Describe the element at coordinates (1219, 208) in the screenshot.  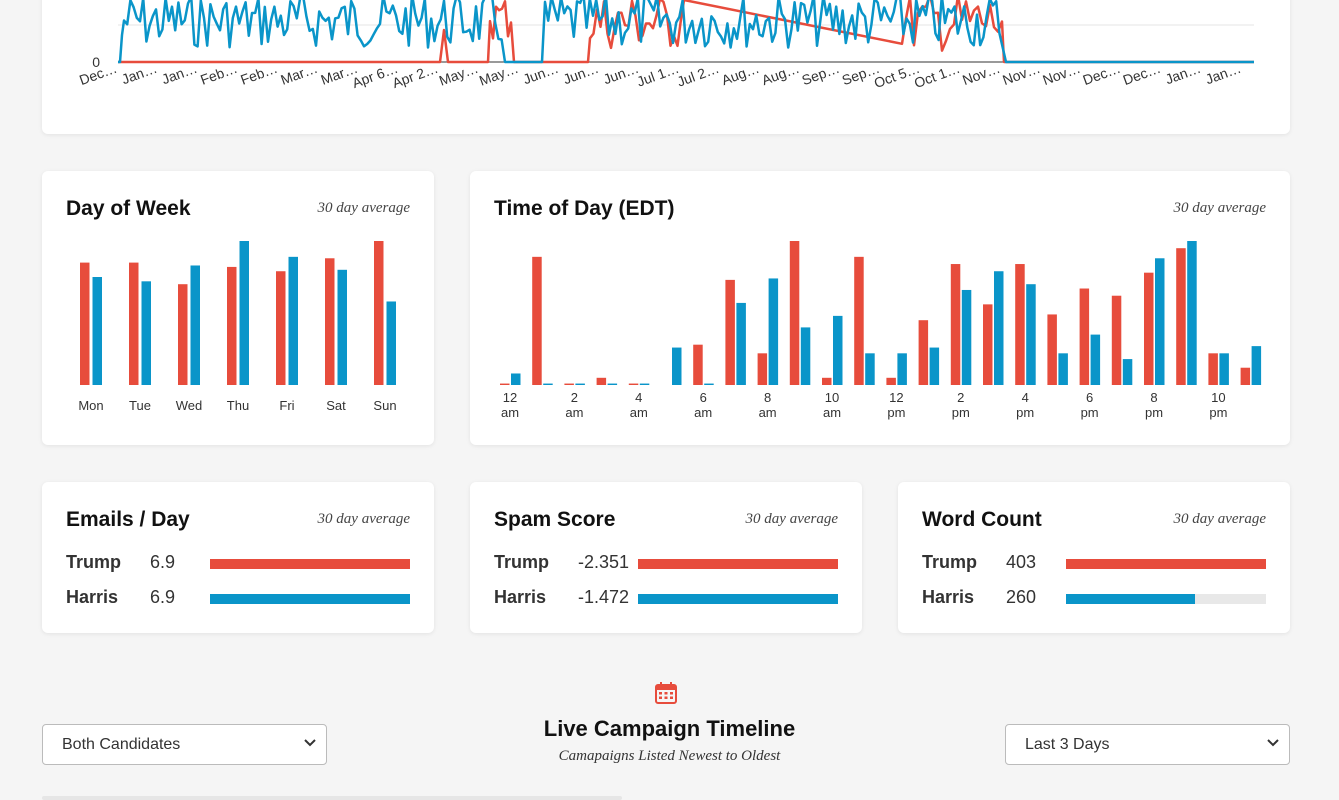
I see `time-of-day-subtitle: 30 day average` at that location.